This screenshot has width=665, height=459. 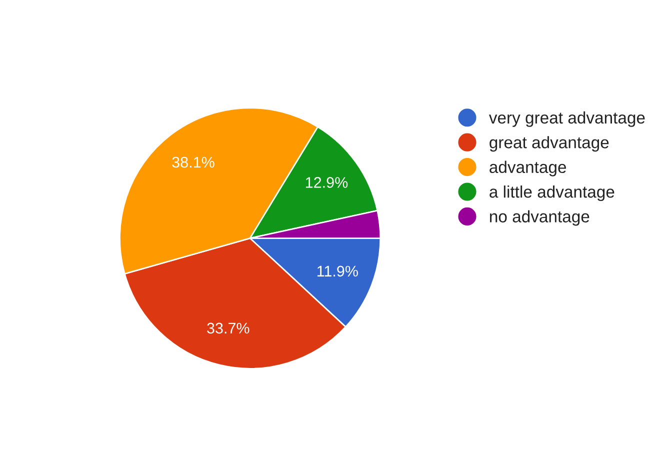 I want to click on data-label: 12.9%, so click(x=327, y=182).